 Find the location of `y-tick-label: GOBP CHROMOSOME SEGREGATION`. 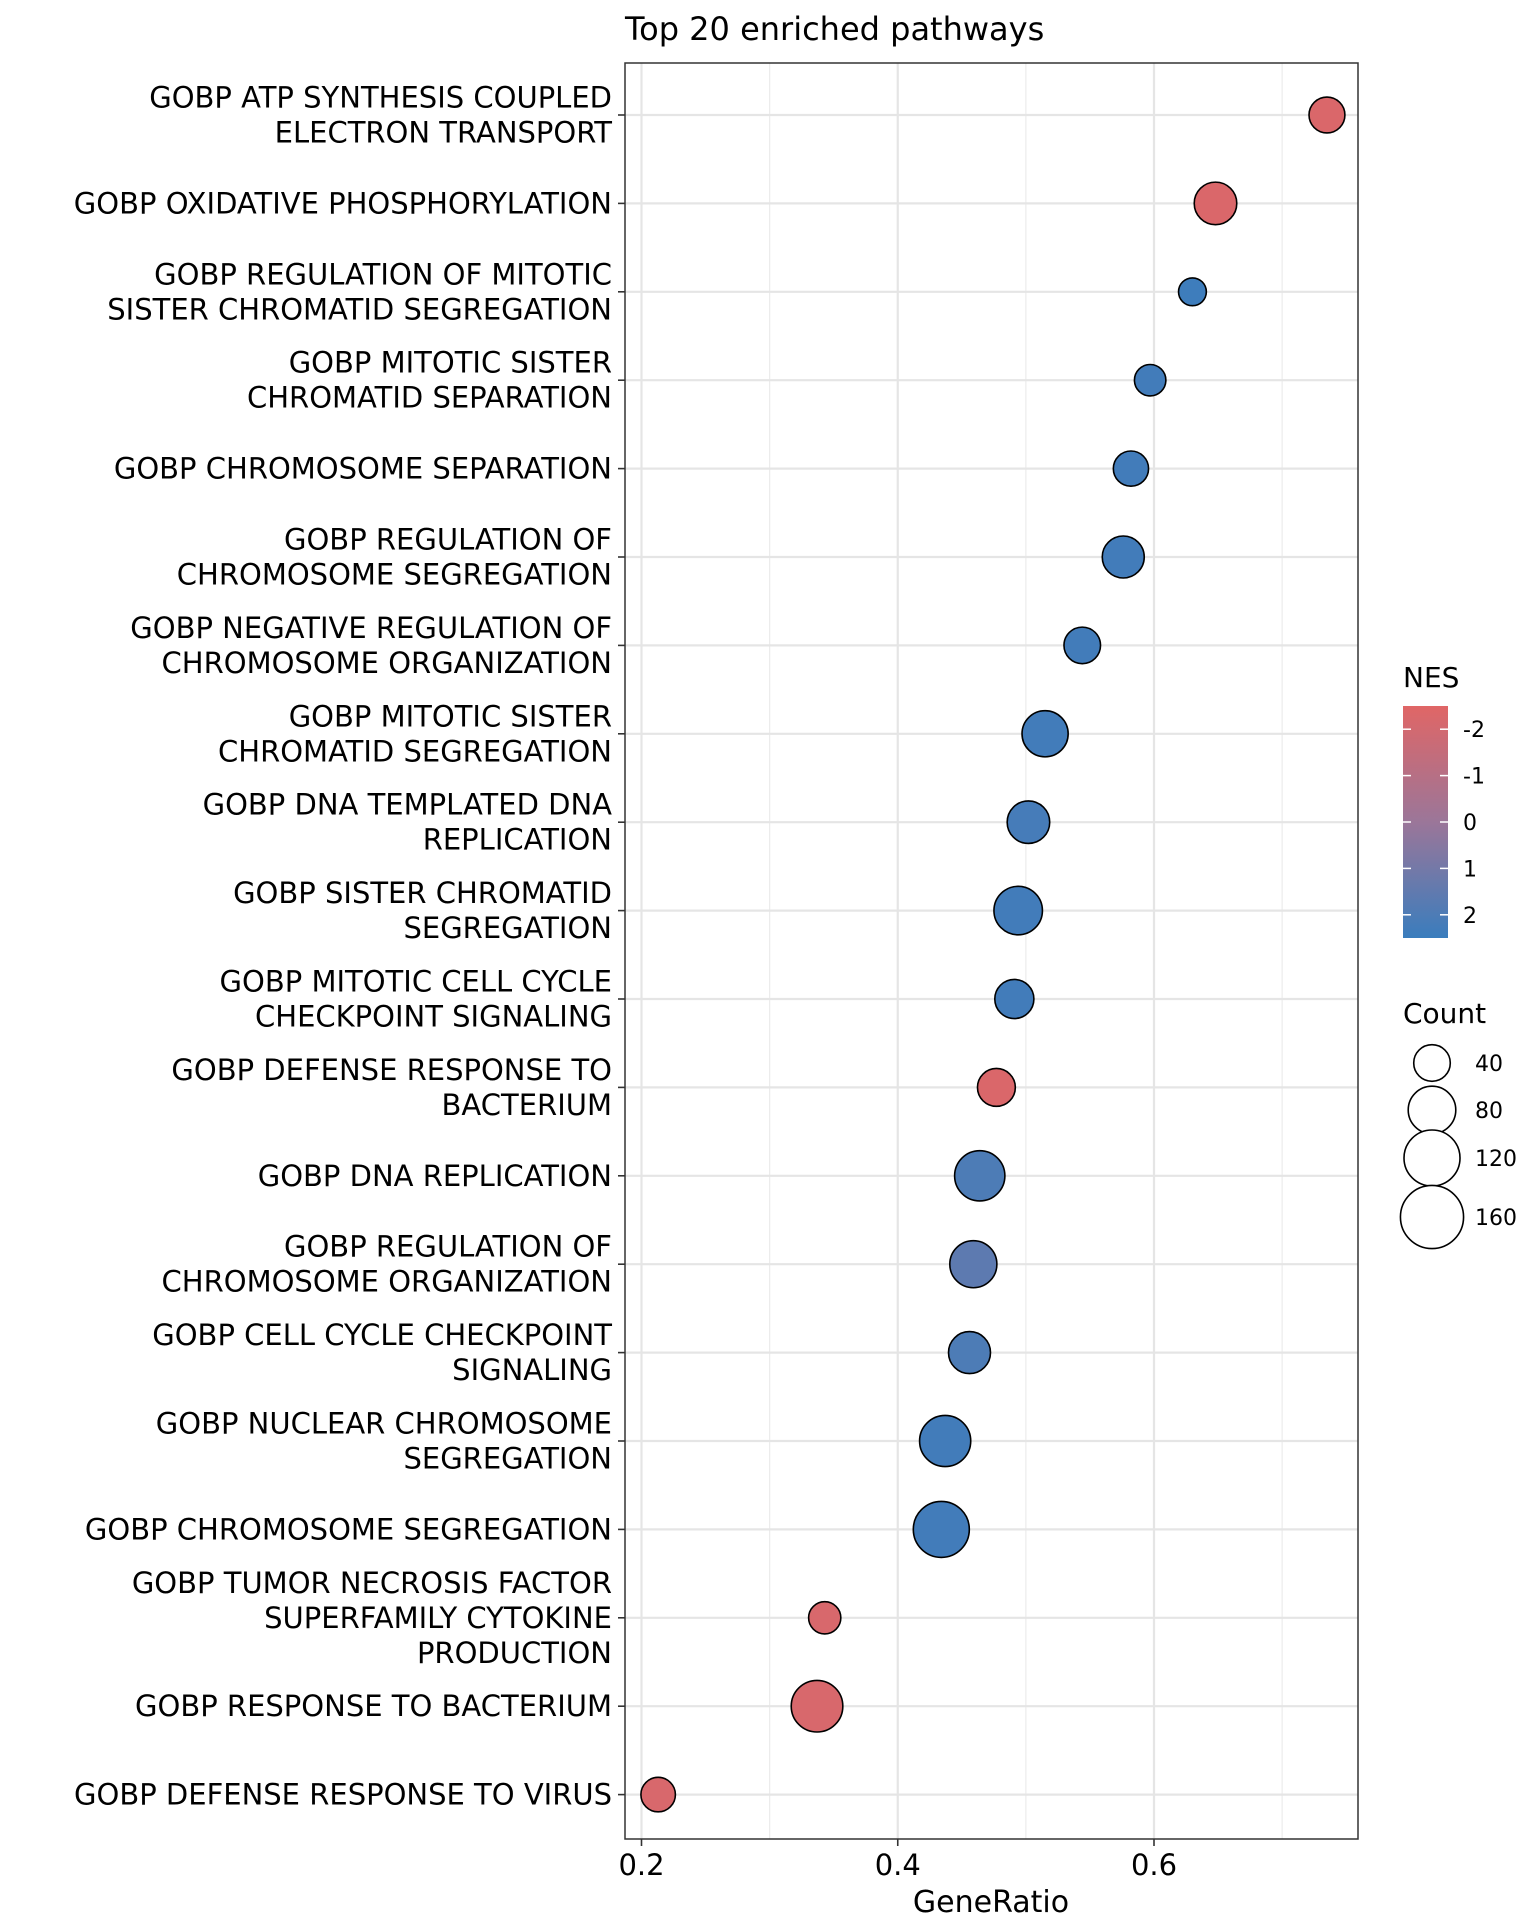

y-tick-label: GOBP CHROMOSOME SEGREGATION is located at coordinates (348, 1529).